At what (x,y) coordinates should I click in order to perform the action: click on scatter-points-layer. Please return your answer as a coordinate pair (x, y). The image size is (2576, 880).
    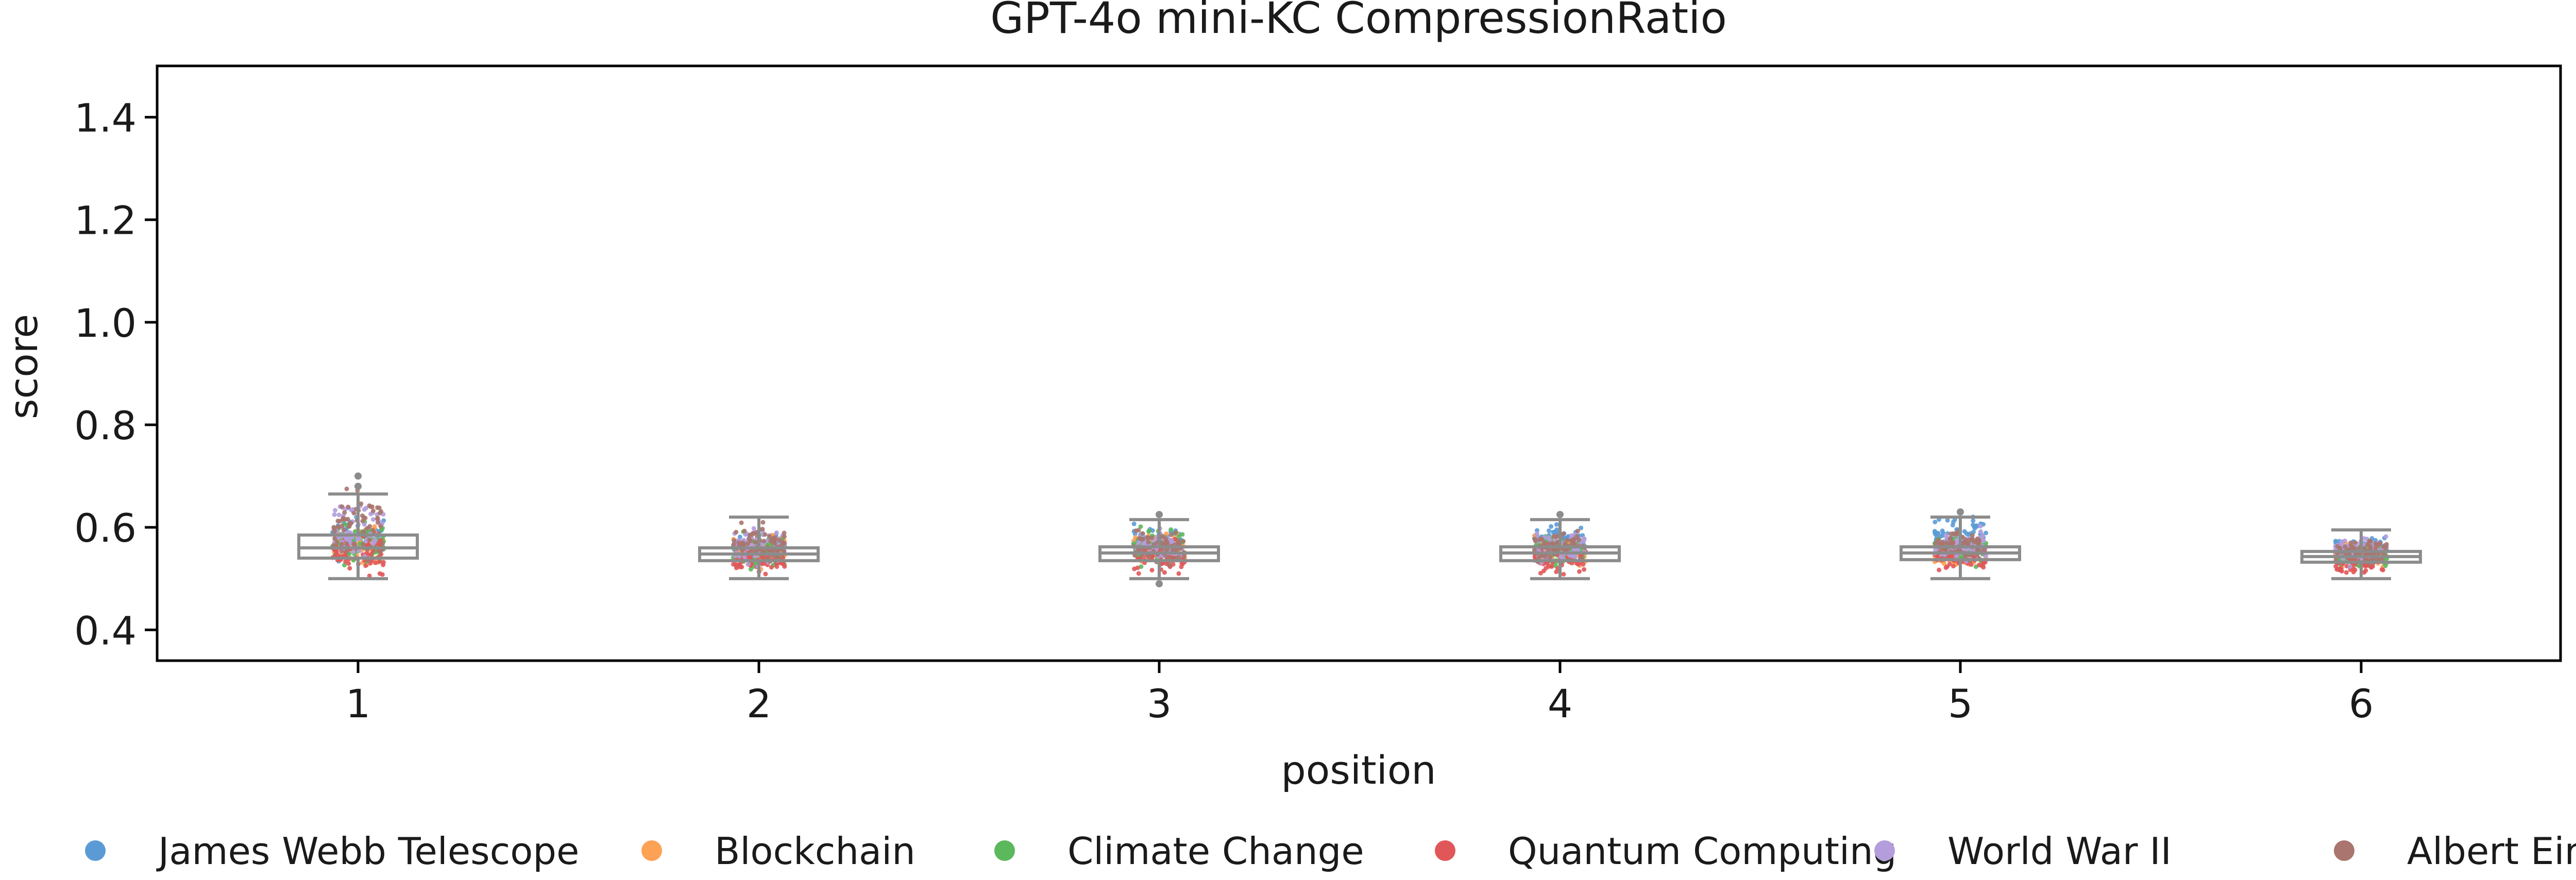
    Looking at the image, I should click on (1359, 532).